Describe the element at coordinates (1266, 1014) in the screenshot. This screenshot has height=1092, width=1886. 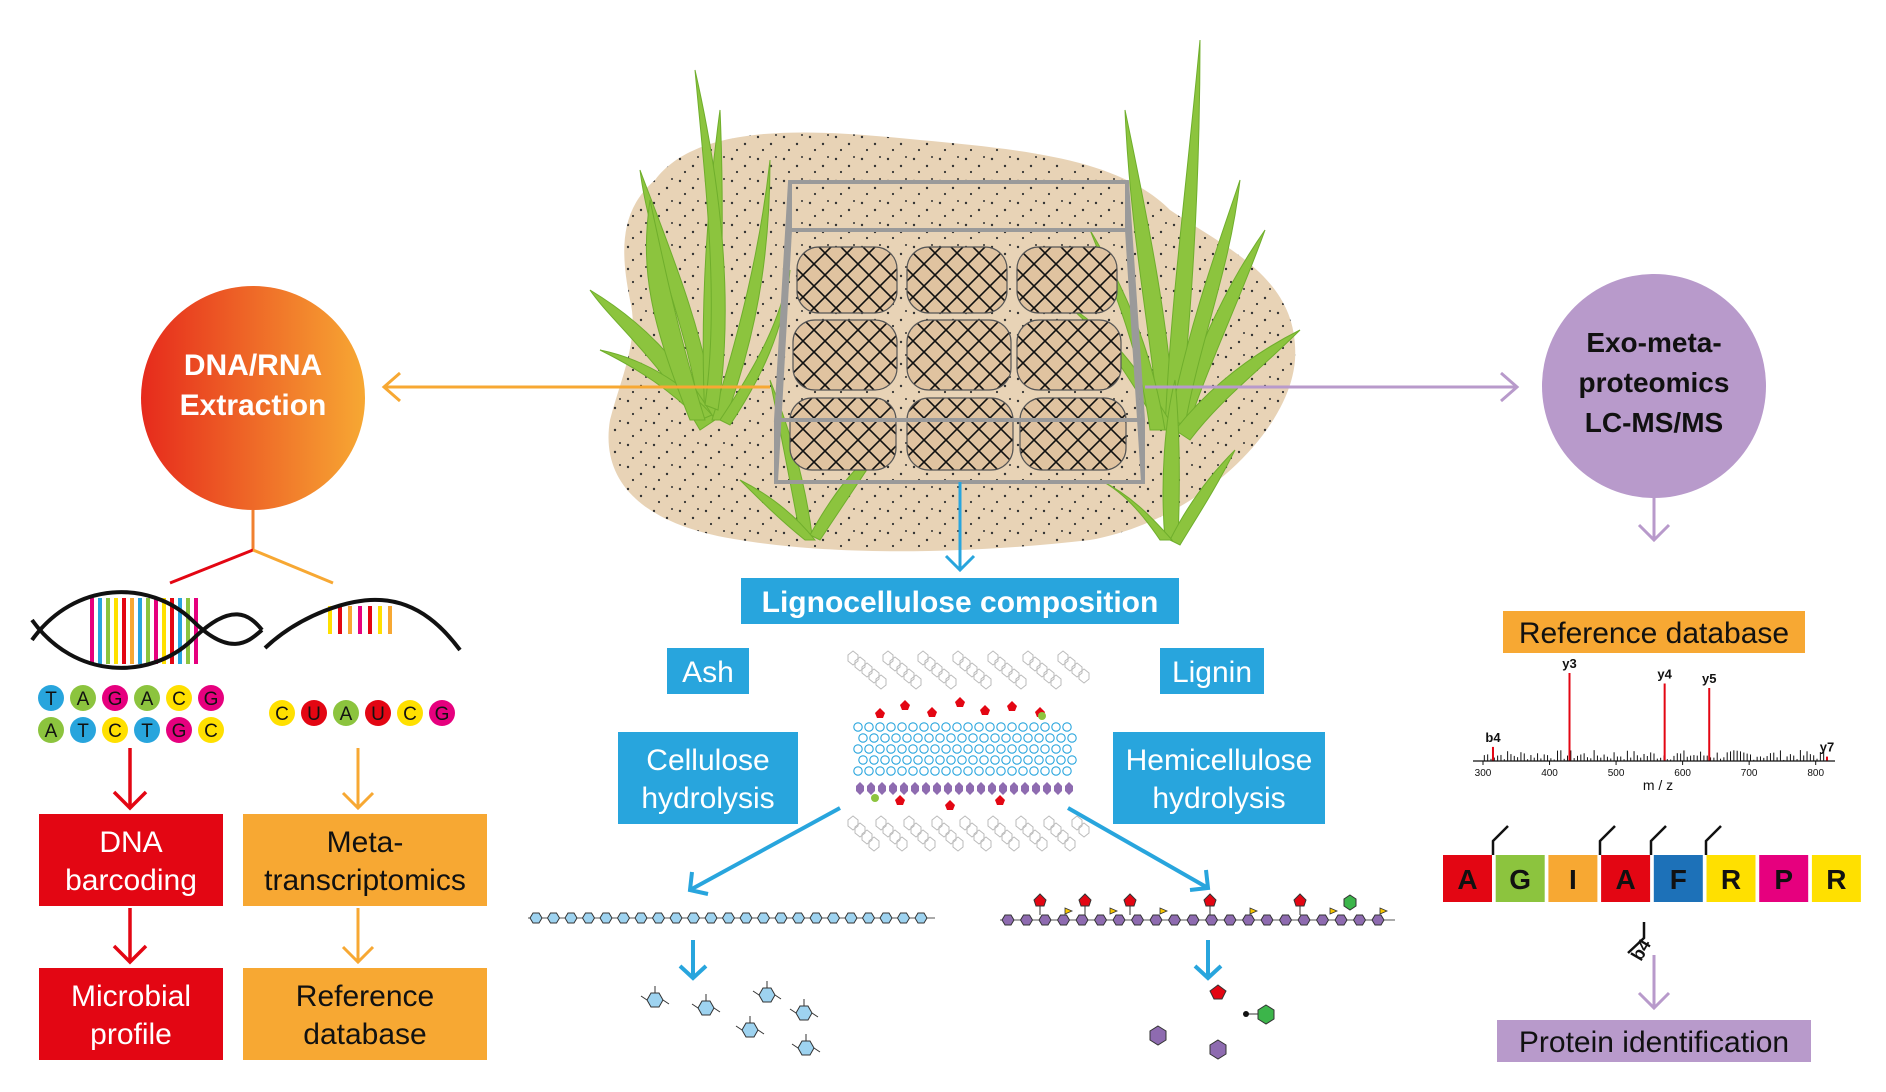
I see `glucuronic-monomer` at that location.